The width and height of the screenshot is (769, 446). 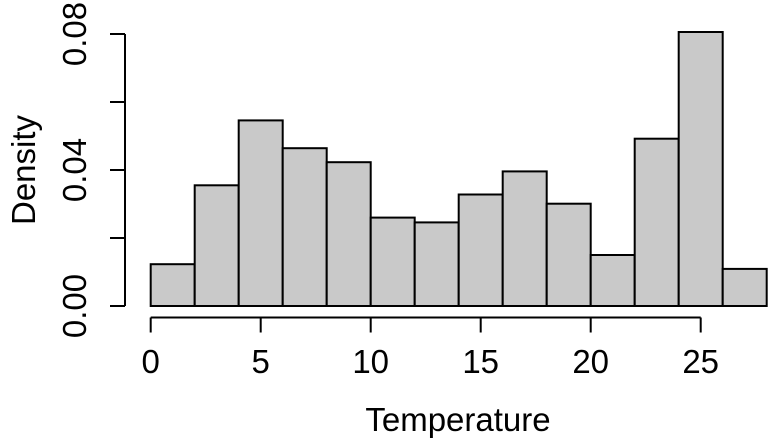 I want to click on x-tick-label: 15, so click(x=480, y=361).